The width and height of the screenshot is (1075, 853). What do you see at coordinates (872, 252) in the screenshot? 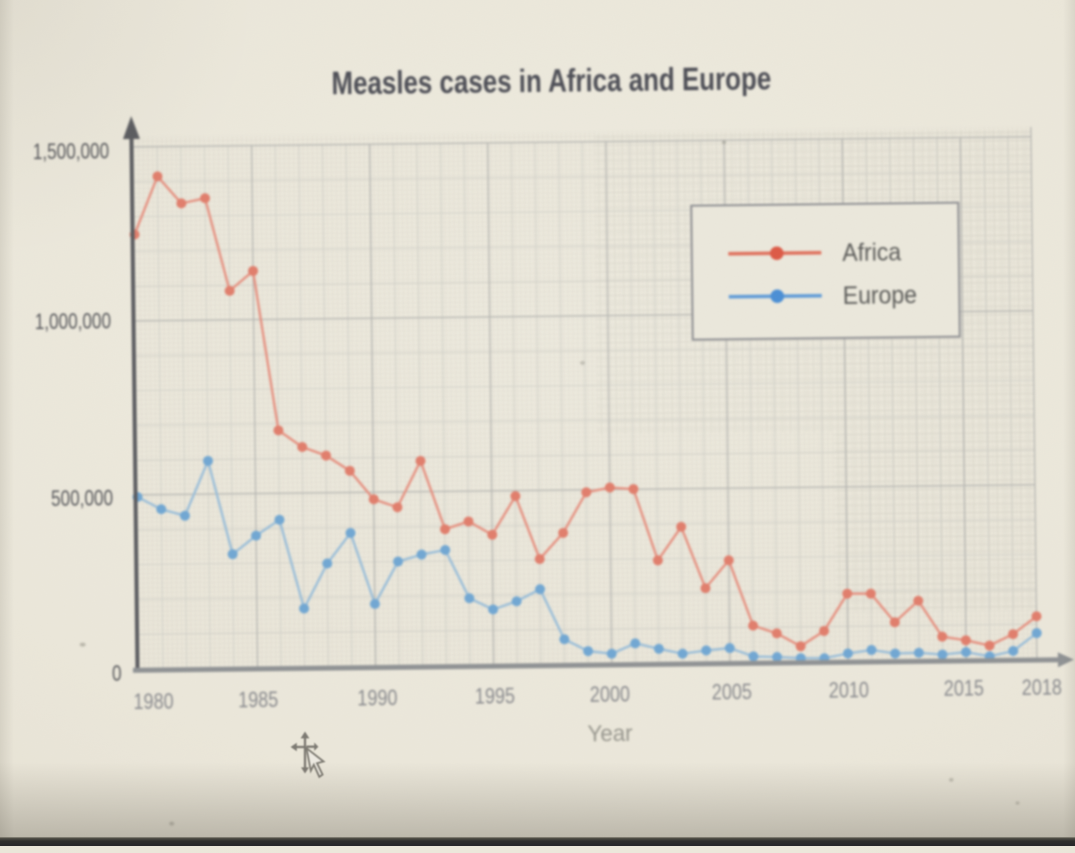
I see `svg-text: Africa` at bounding box center [872, 252].